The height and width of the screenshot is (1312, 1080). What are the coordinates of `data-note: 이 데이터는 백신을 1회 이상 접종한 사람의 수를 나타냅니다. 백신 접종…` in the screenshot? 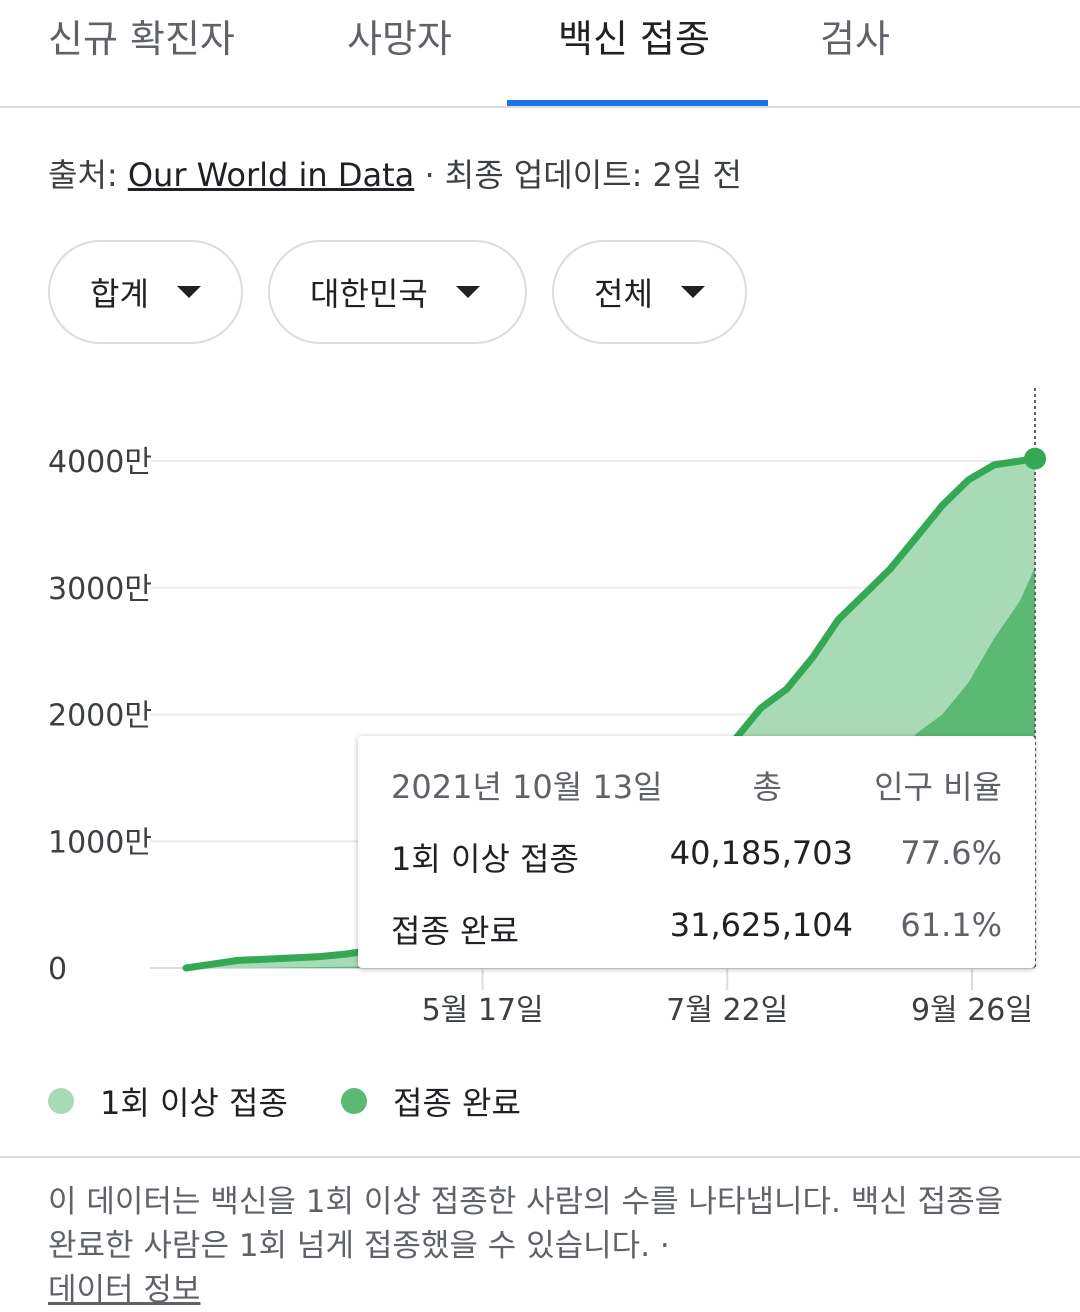 It's located at (543, 1246).